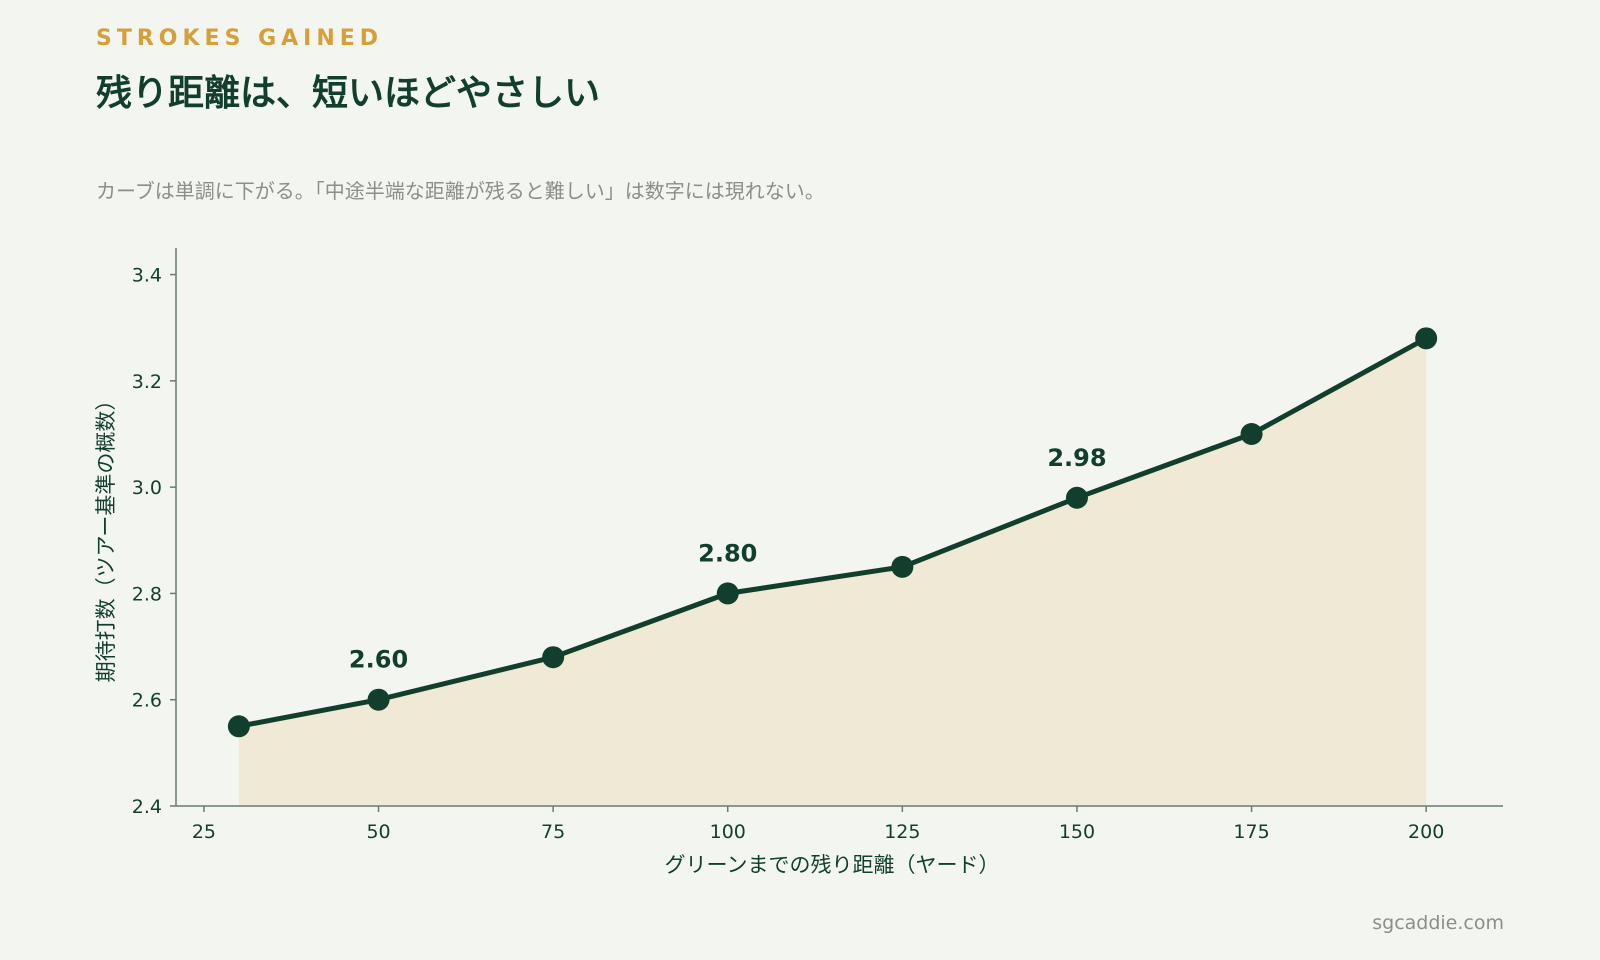 This screenshot has width=1600, height=960. Describe the element at coordinates (902, 832) in the screenshot. I see `x-tick-label: 125` at that location.